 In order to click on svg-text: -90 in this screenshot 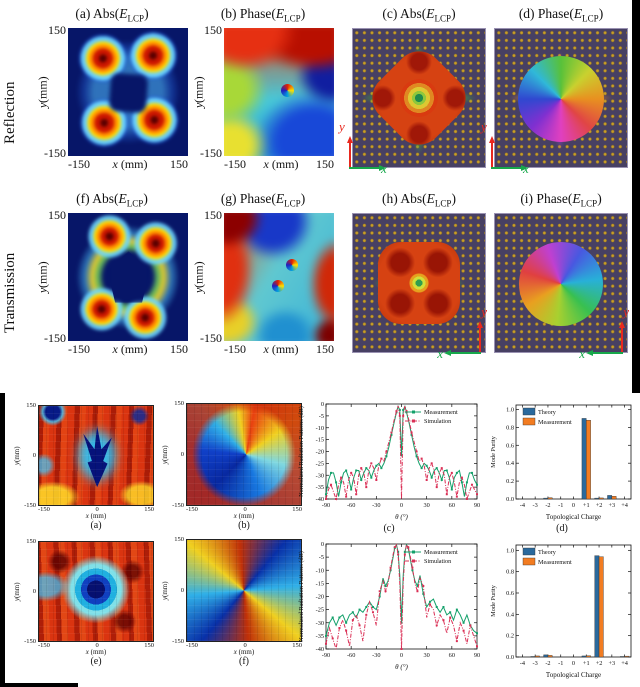, I will do `click(326, 655)`.